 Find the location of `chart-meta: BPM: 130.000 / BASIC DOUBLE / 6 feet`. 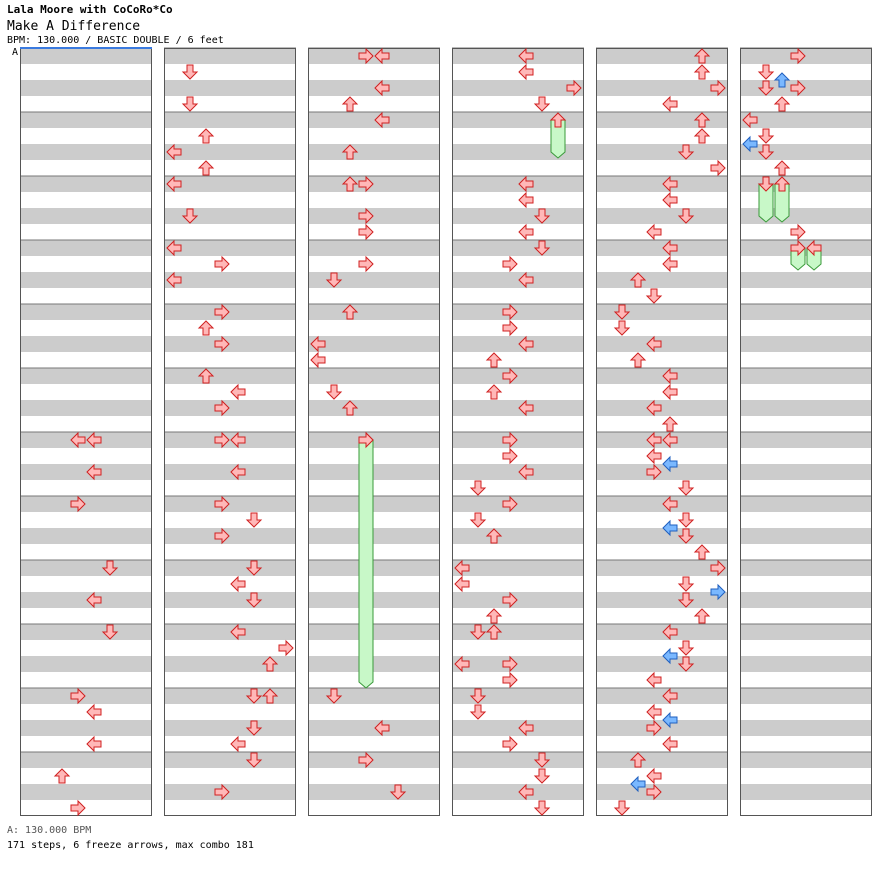

chart-meta: BPM: 130.000 / BASIC DOUBLE / 6 feet is located at coordinates (115, 40).